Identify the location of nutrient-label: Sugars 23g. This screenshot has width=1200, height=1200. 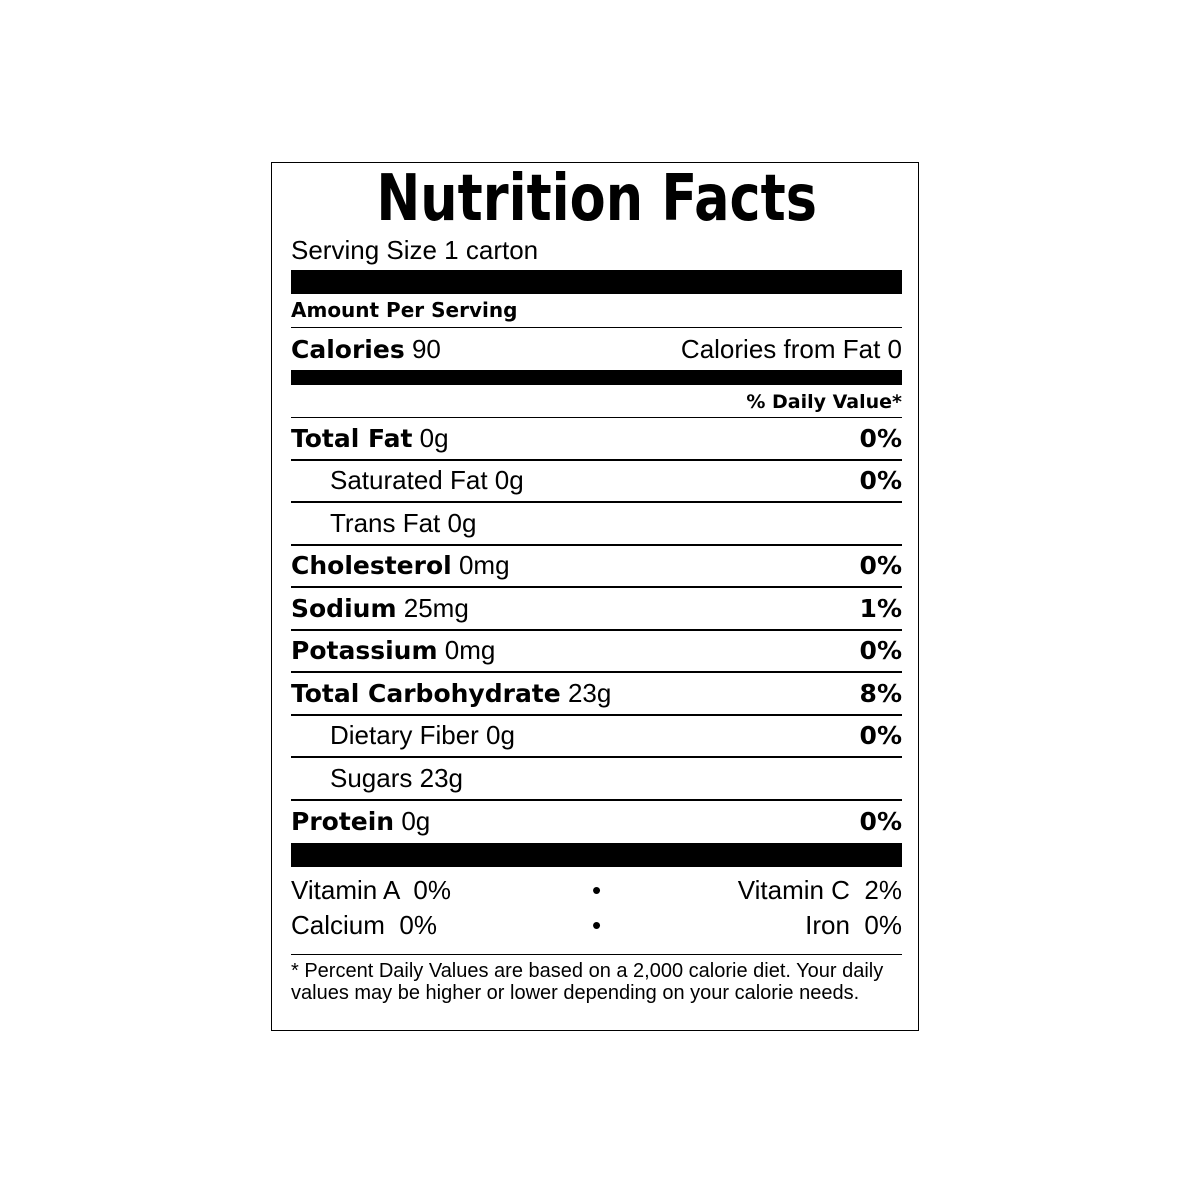
(396, 777).